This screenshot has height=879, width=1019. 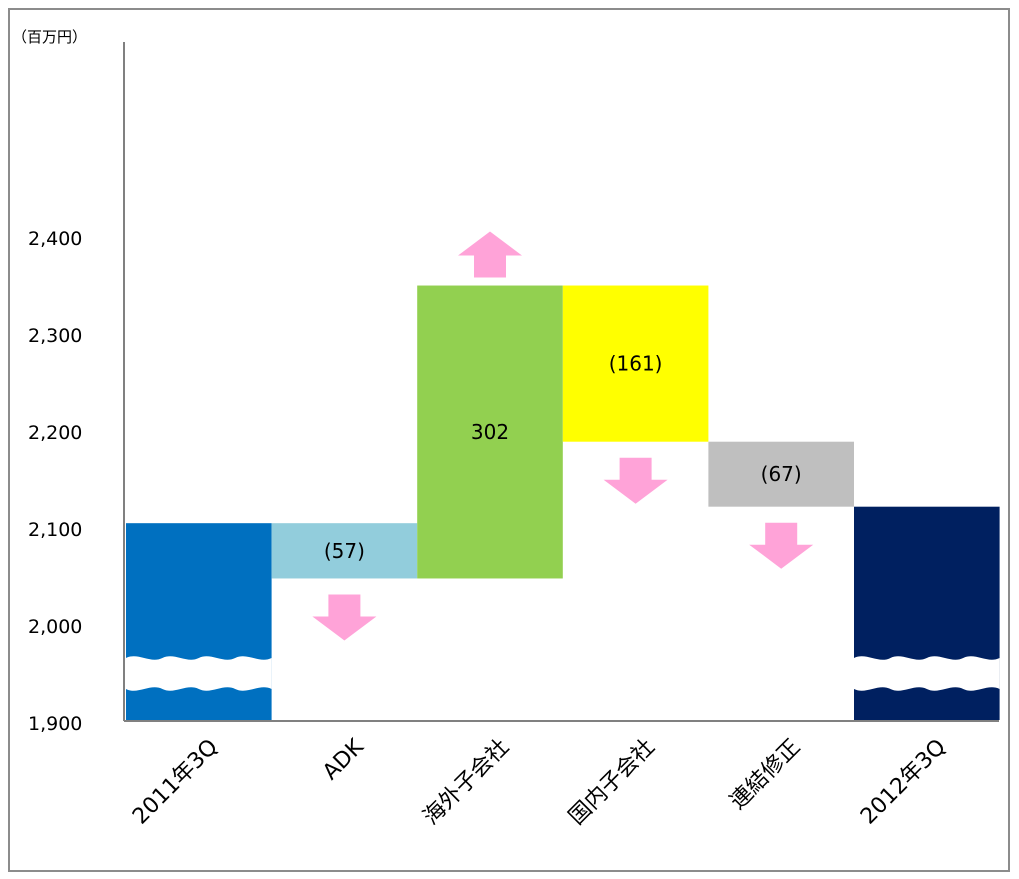 I want to click on unit-label: （百万円）, so click(x=49, y=37).